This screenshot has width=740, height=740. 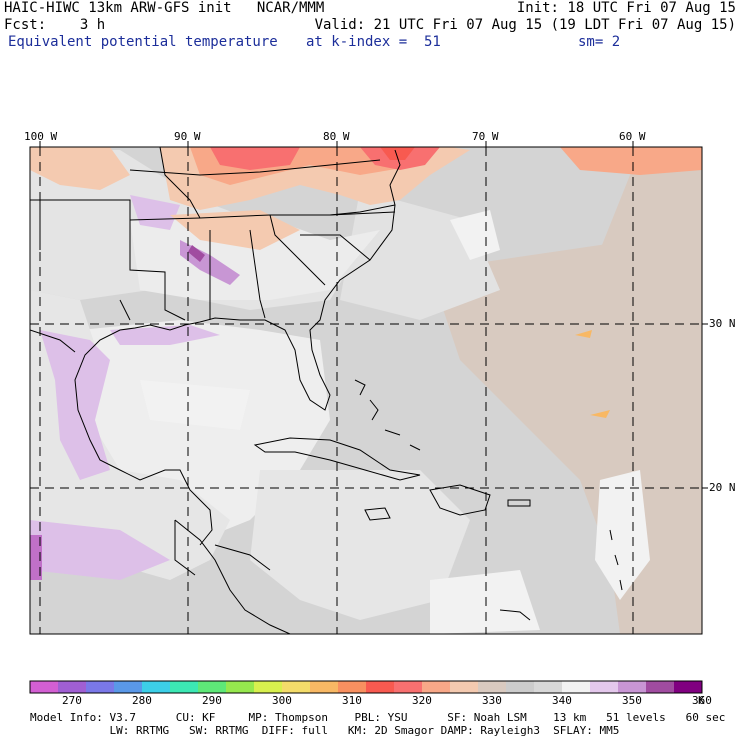 What do you see at coordinates (373, 42) in the screenshot?
I see `level-label: at k-index = 51` at bounding box center [373, 42].